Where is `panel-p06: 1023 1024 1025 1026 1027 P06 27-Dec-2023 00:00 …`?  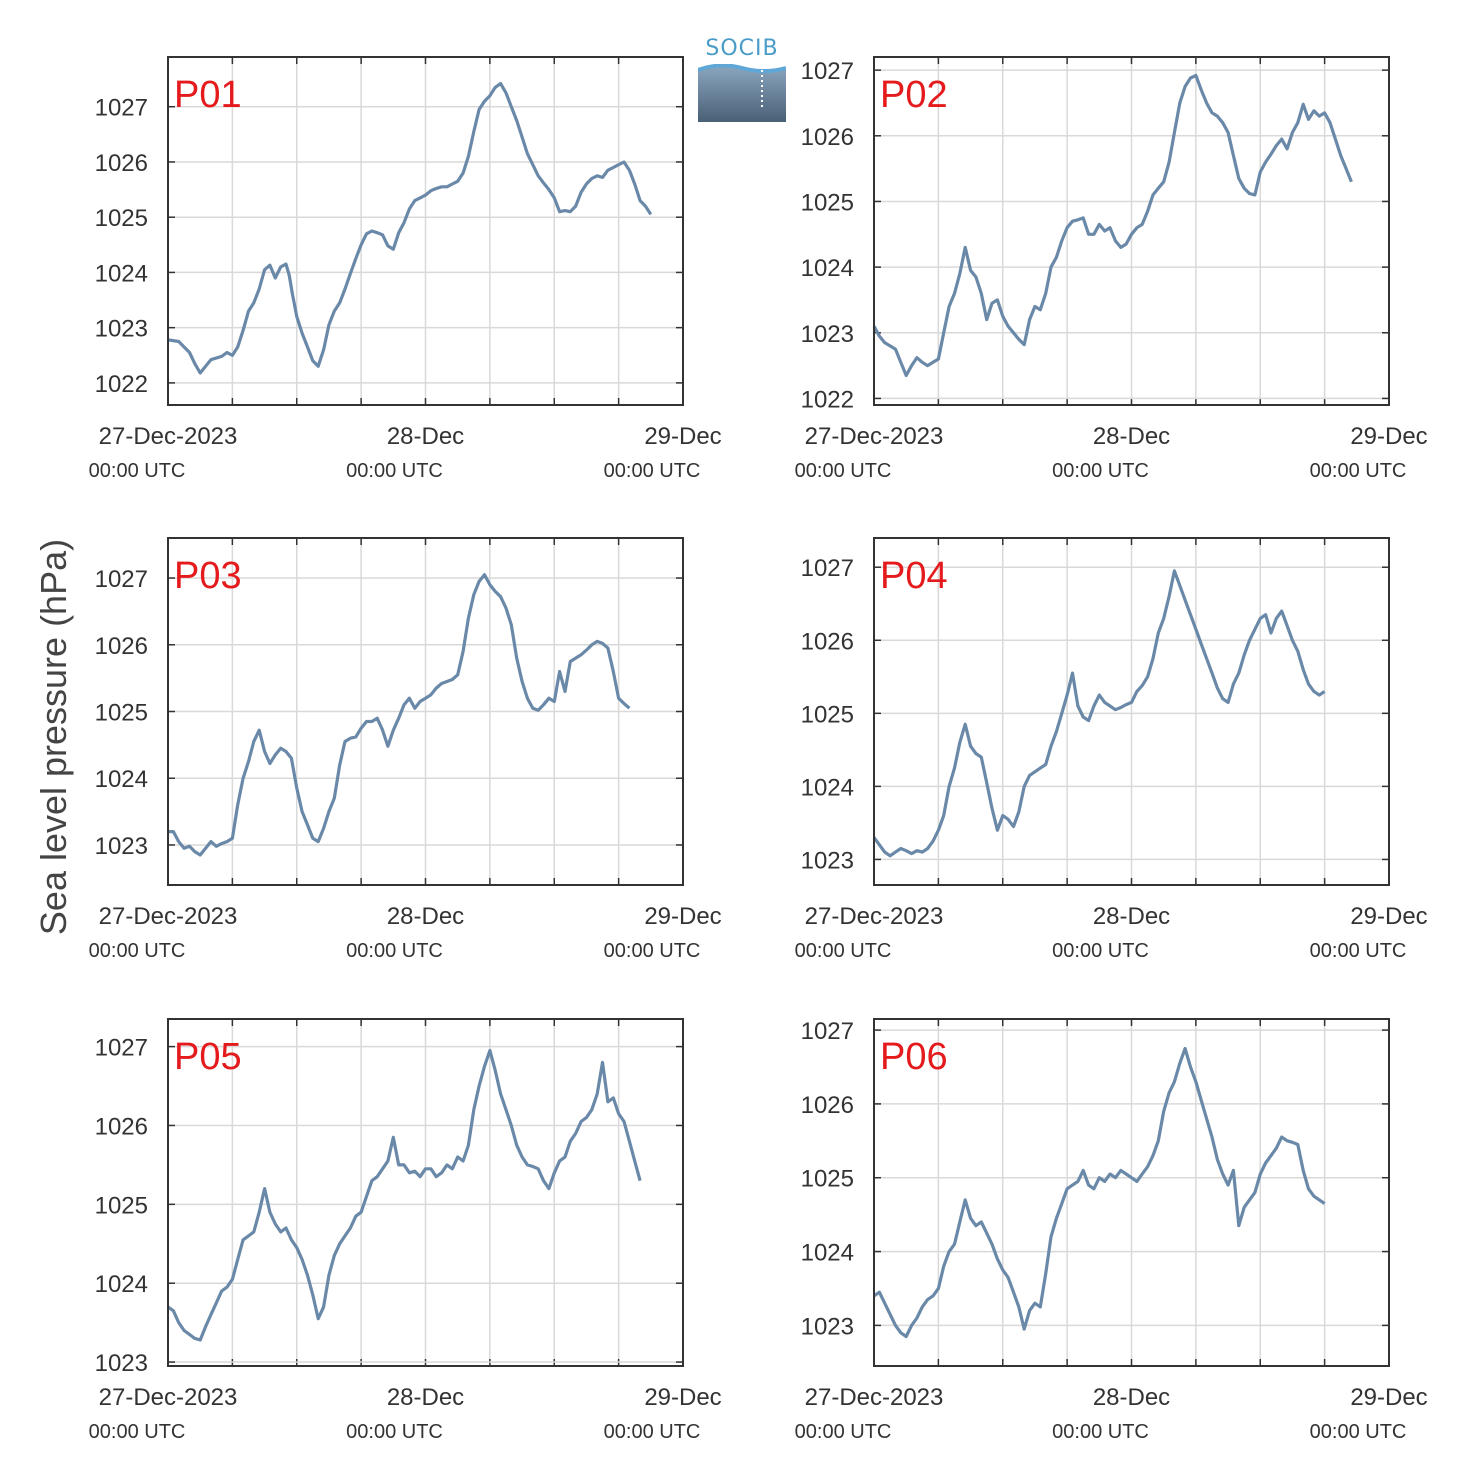 panel-p06: 1023 1024 1025 1026 1027 P06 27-Dec-2023 00:00 … is located at coordinates (1111, 1230).